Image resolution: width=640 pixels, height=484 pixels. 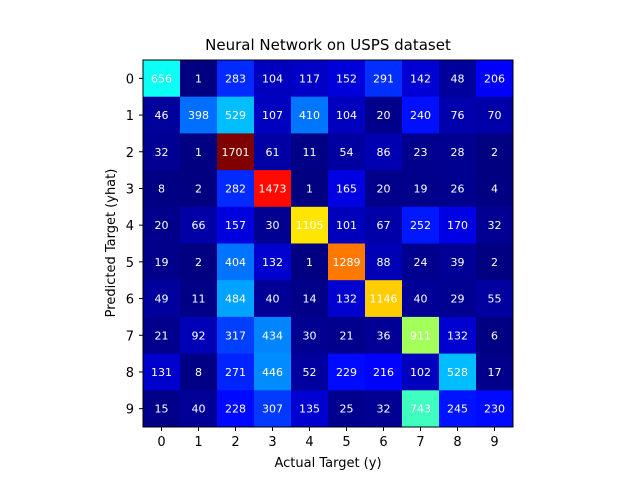 I want to click on heatmap-cell-r3-c9, so click(x=495, y=189).